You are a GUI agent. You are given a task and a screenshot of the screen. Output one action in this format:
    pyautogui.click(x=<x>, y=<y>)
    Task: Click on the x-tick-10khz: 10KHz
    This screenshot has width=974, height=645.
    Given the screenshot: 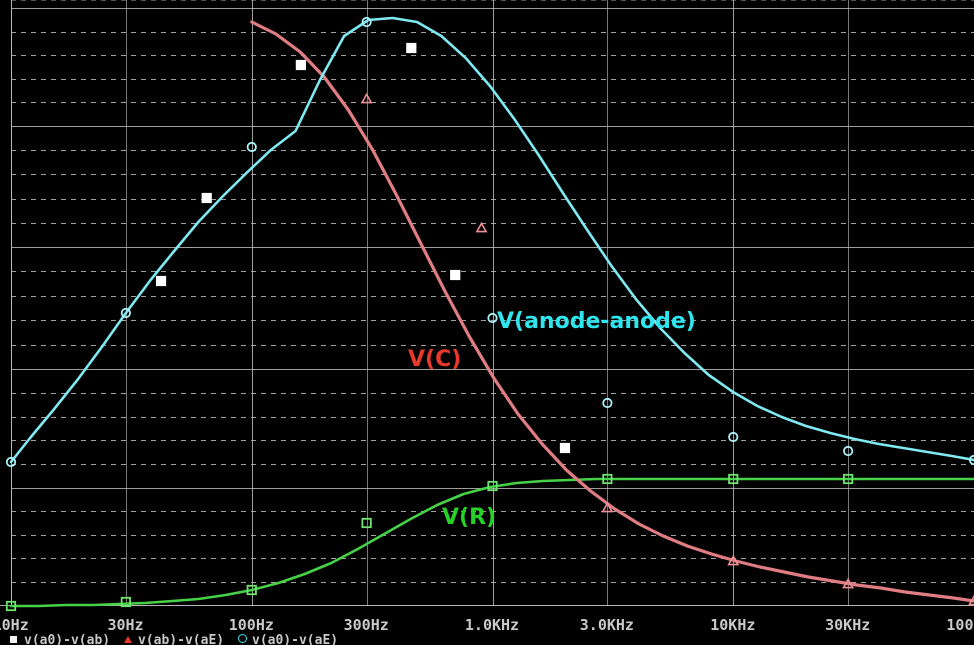 What is the action you would take?
    pyautogui.click(x=733, y=625)
    